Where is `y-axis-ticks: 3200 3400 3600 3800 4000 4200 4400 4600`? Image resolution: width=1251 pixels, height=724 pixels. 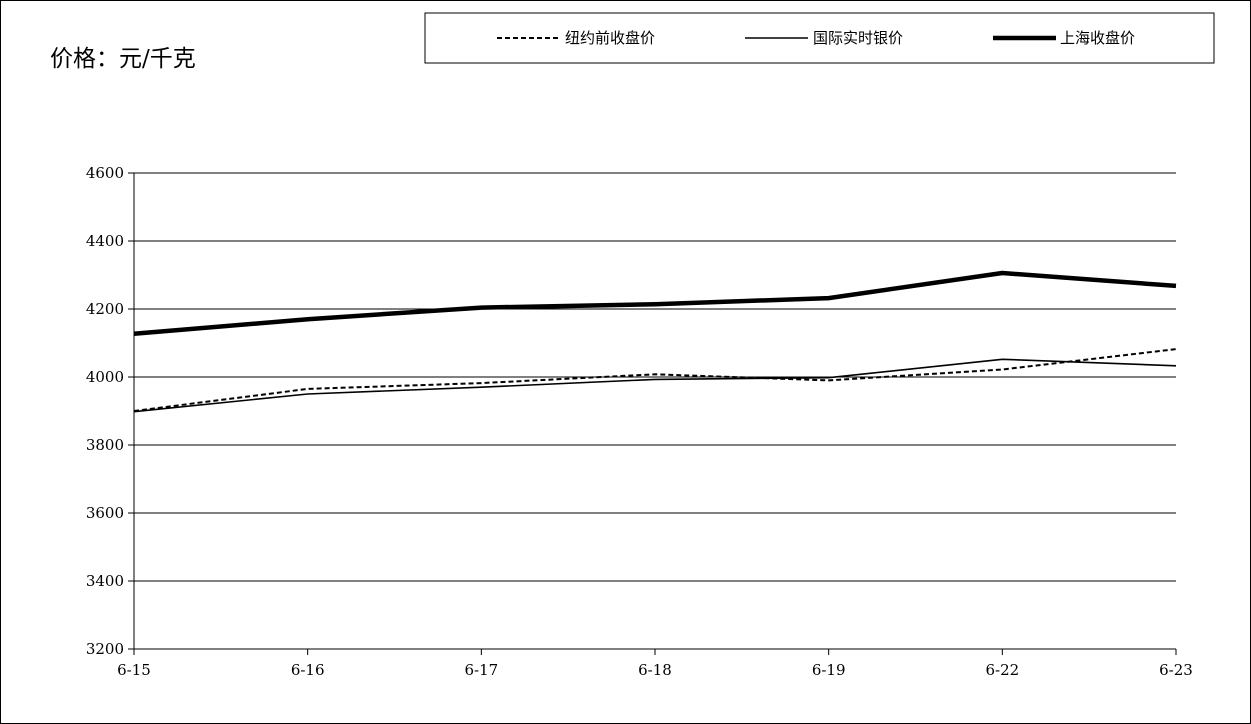 y-axis-ticks: 3200 3400 3600 3800 4000 4200 4400 4600 is located at coordinates (110, 411).